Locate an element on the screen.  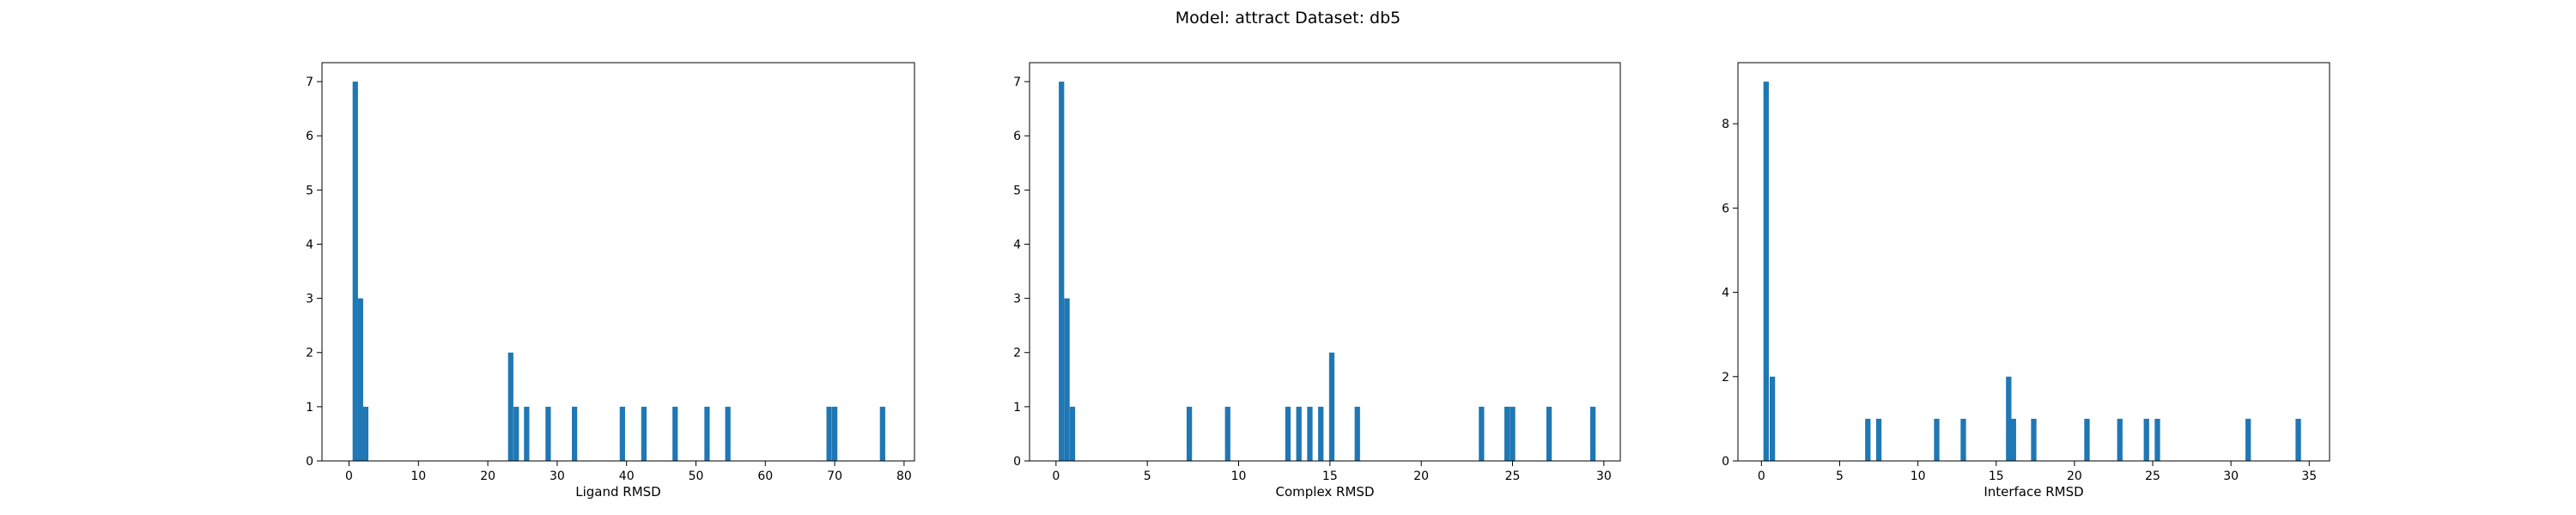
x-axis-label: Ligand RMSD is located at coordinates (618, 492).